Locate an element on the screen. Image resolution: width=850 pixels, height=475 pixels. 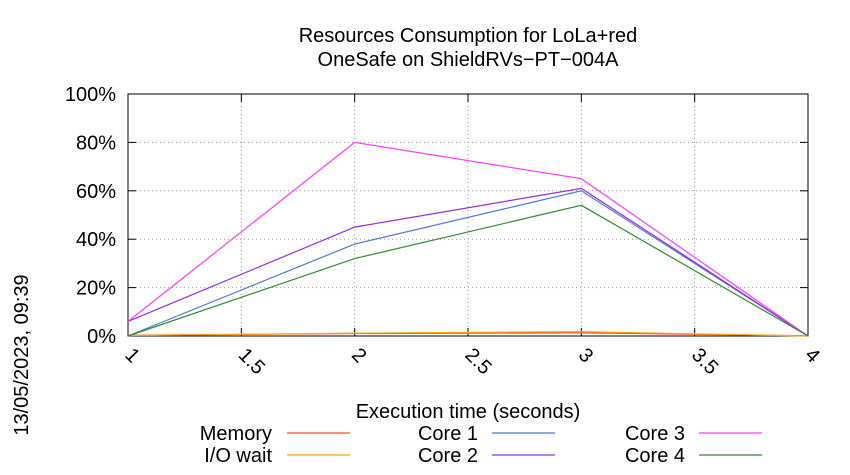
legend-label-core-3: Core 3 is located at coordinates (655, 434).